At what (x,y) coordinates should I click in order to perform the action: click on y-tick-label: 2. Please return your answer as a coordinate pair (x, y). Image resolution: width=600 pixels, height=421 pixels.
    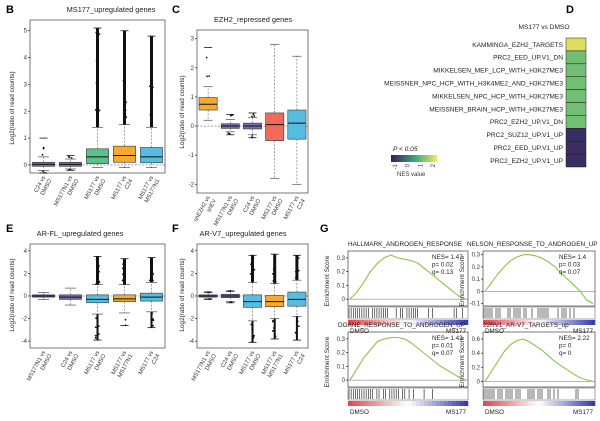
    Looking at the image, I should click on (26, 274).